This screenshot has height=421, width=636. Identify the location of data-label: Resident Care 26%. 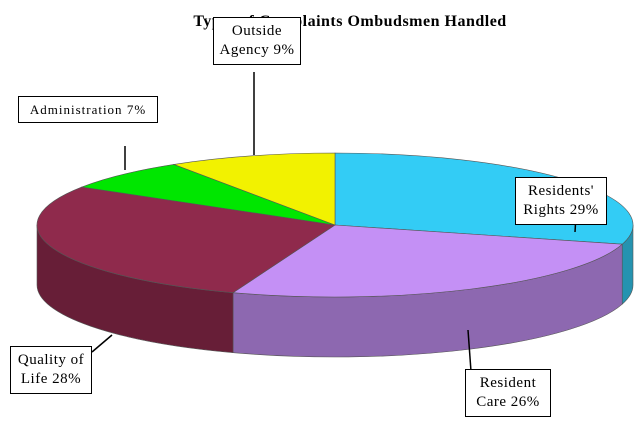
(508, 393).